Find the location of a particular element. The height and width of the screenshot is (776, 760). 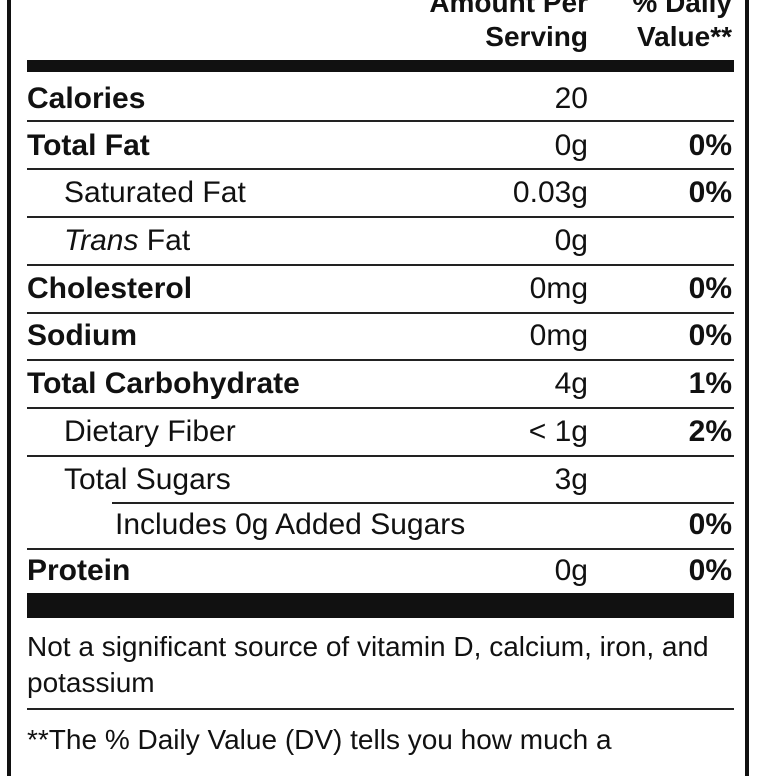

cholesterol-dv: 0% is located at coordinates (710, 288).